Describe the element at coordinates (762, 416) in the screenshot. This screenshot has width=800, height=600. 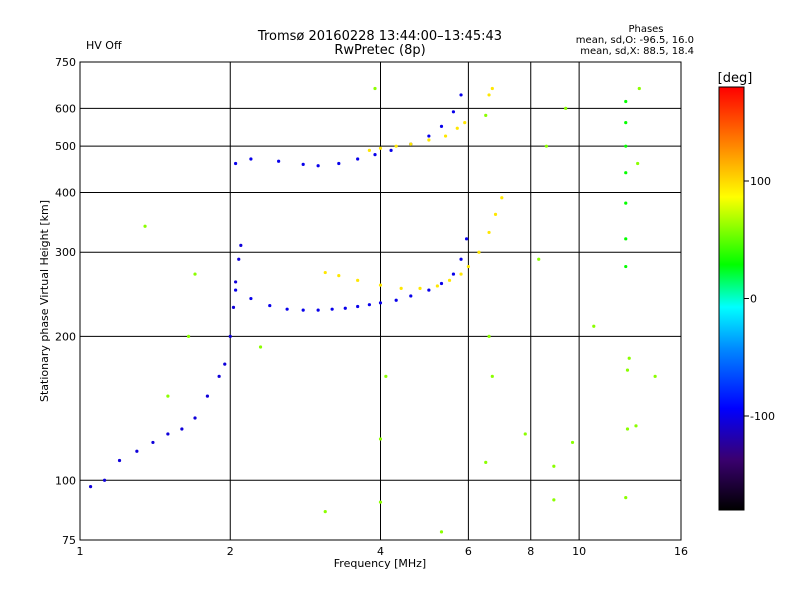
I see `colorbar-tick-label: -100` at that location.